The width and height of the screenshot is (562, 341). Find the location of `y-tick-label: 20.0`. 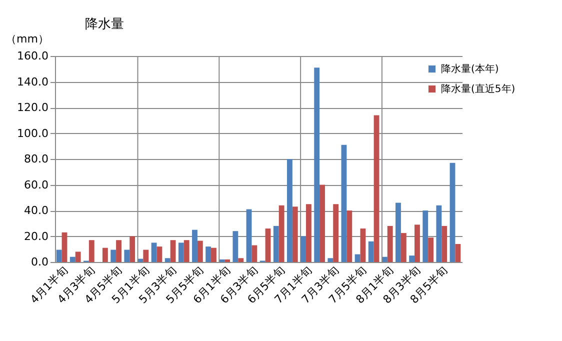

y-tick-label: 20.0 is located at coordinates (36, 236).